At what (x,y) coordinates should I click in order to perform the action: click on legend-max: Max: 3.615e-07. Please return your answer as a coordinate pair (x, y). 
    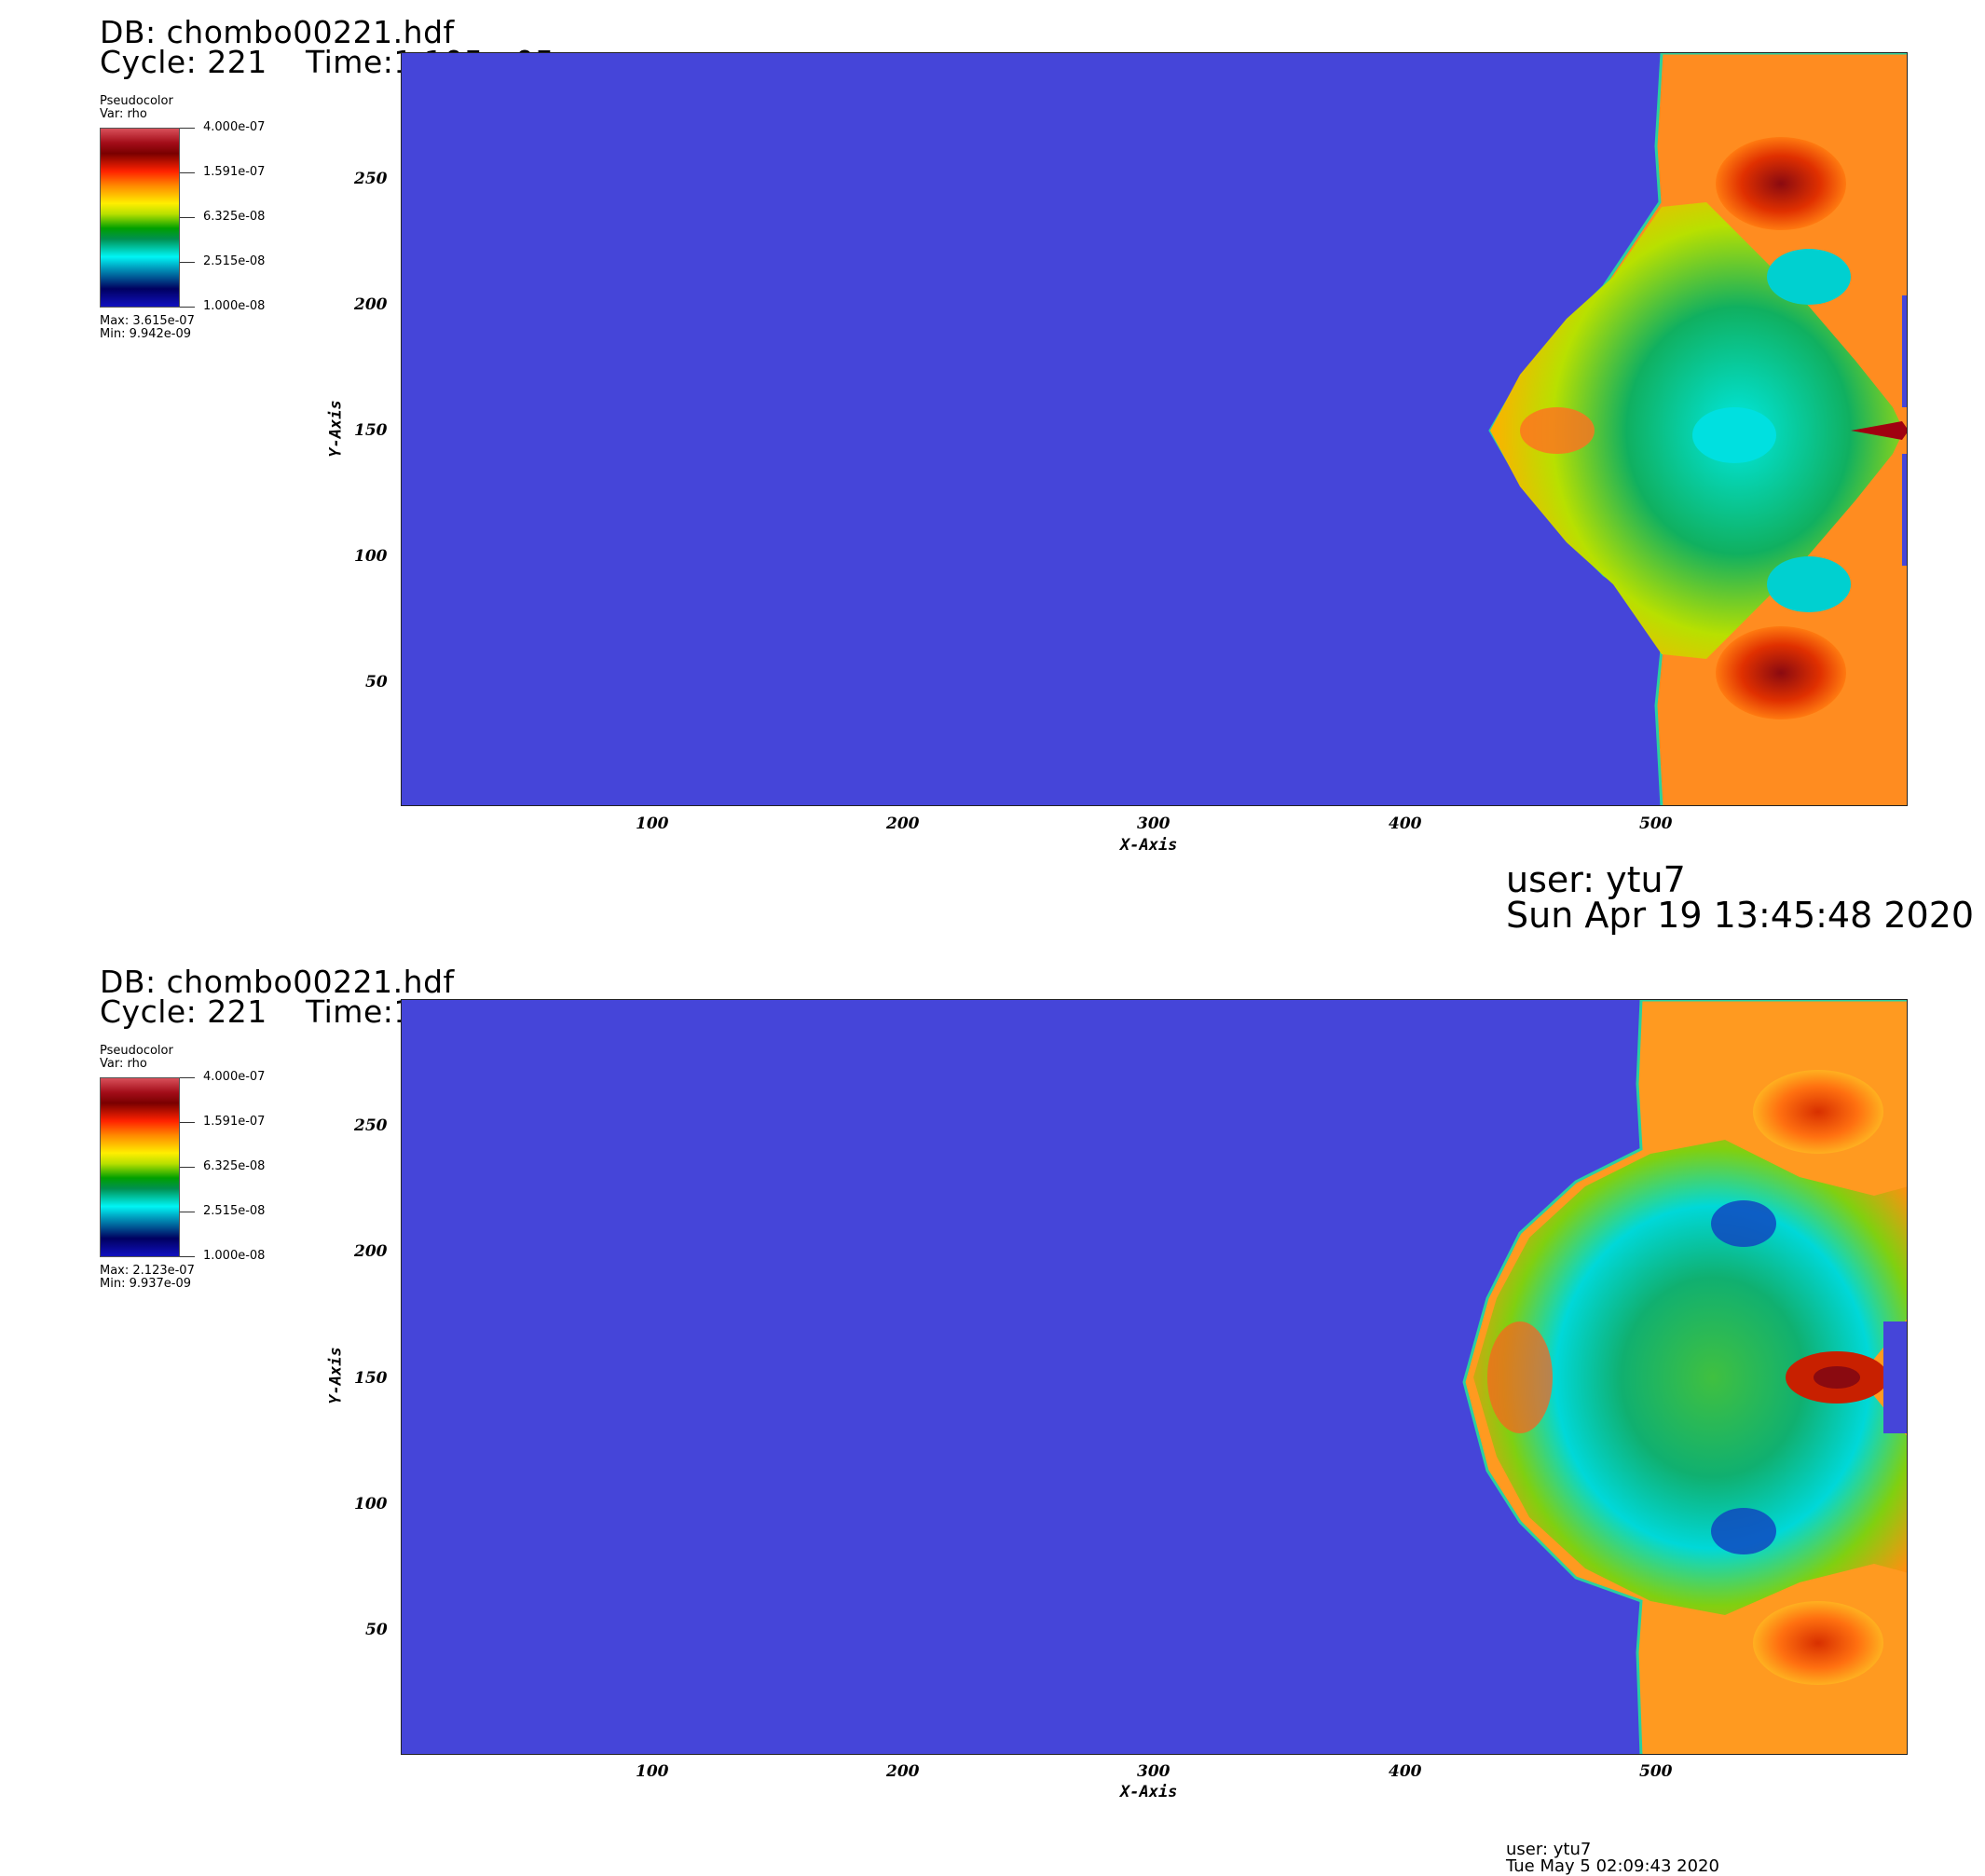
    Looking at the image, I should click on (148, 321).